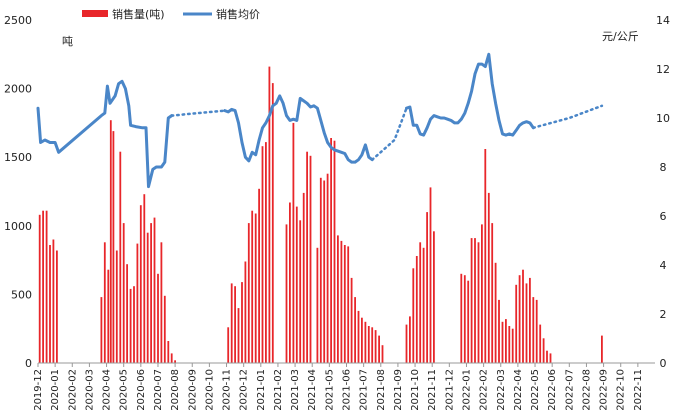 The height and width of the screenshot is (418, 676). I want to click on legend-bar-label: 销售量(吨), so click(138, 14).